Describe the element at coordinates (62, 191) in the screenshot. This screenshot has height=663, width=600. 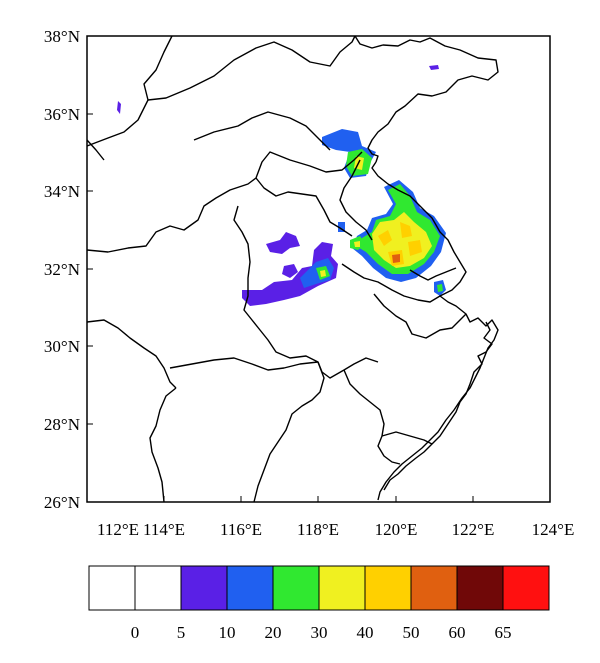
I see `lat-label: 34°N` at that location.